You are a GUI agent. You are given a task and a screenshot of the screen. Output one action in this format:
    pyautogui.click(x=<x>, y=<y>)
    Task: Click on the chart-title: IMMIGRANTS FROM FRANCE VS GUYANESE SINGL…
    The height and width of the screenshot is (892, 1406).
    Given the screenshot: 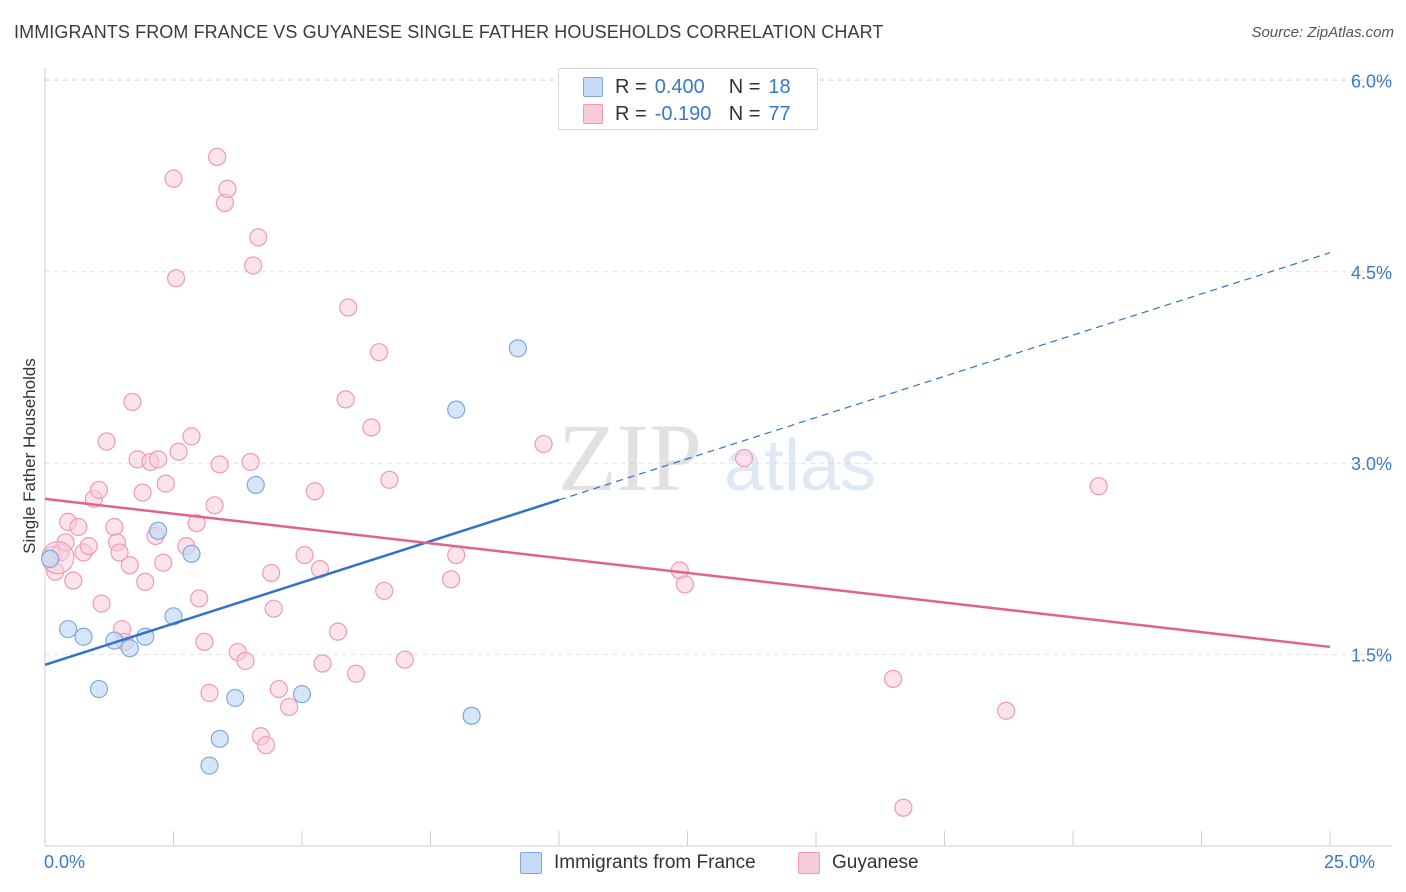 What is the action you would take?
    pyautogui.click(x=449, y=32)
    